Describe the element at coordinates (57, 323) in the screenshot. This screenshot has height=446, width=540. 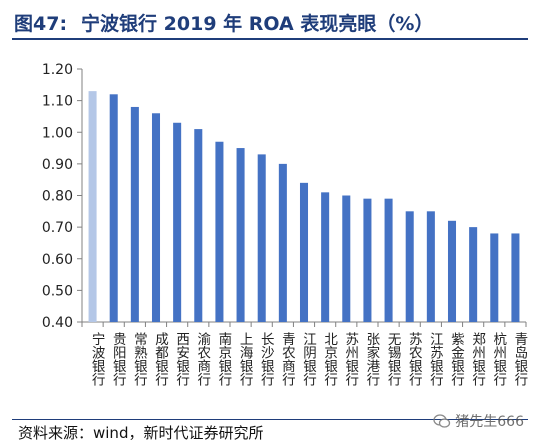
I see `y-tick-label: 0.40` at that location.